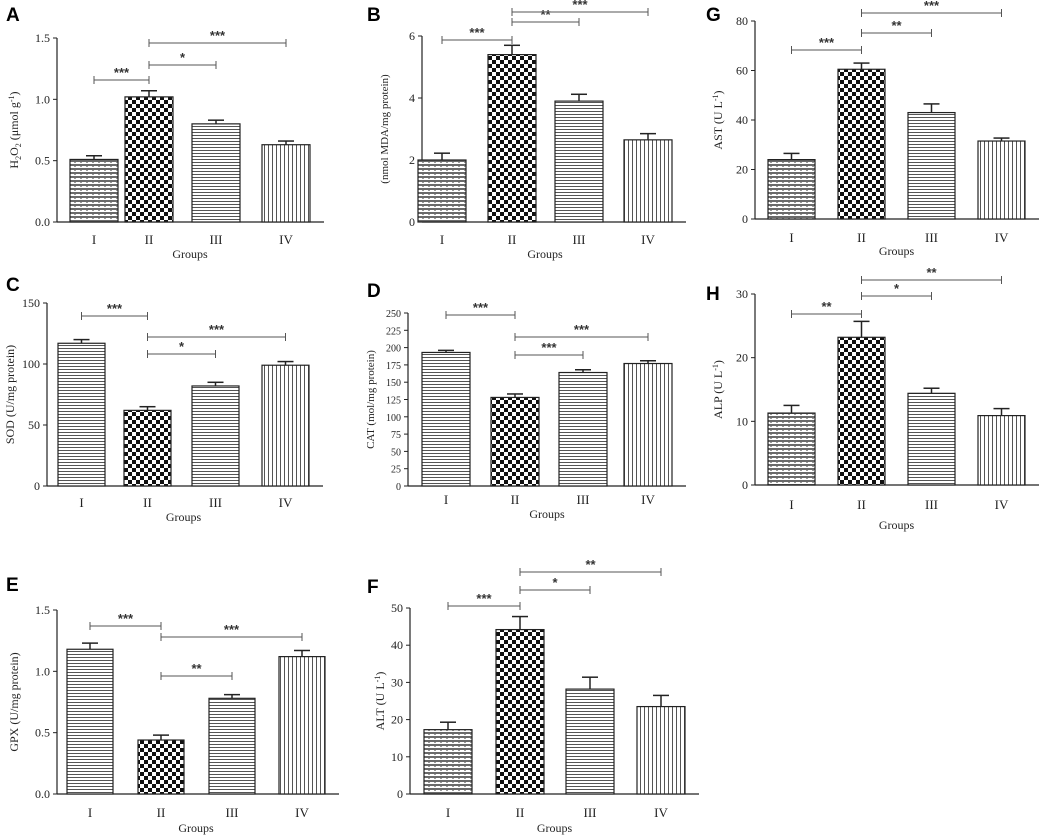 The height and width of the screenshot is (837, 1052). What do you see at coordinates (18, 158) in the screenshot?
I see `y-label-sub: 2` at bounding box center [18, 158].